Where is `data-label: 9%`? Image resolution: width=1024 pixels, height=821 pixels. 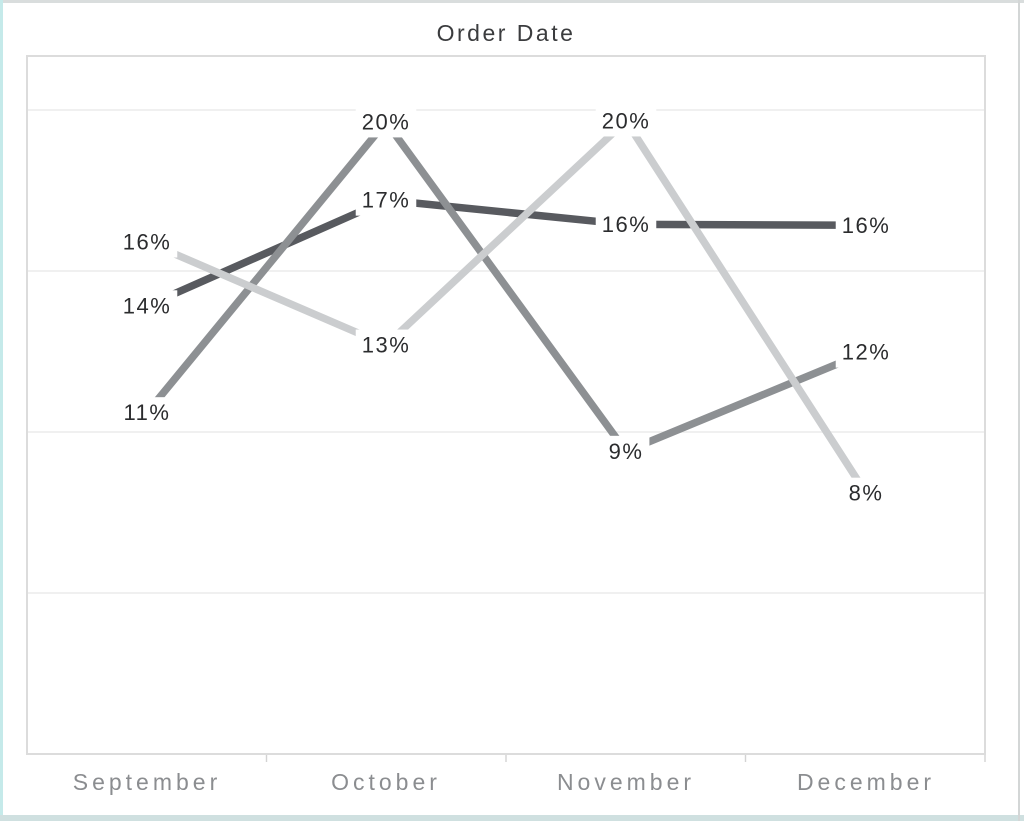
data-label: 9% is located at coordinates (626, 451).